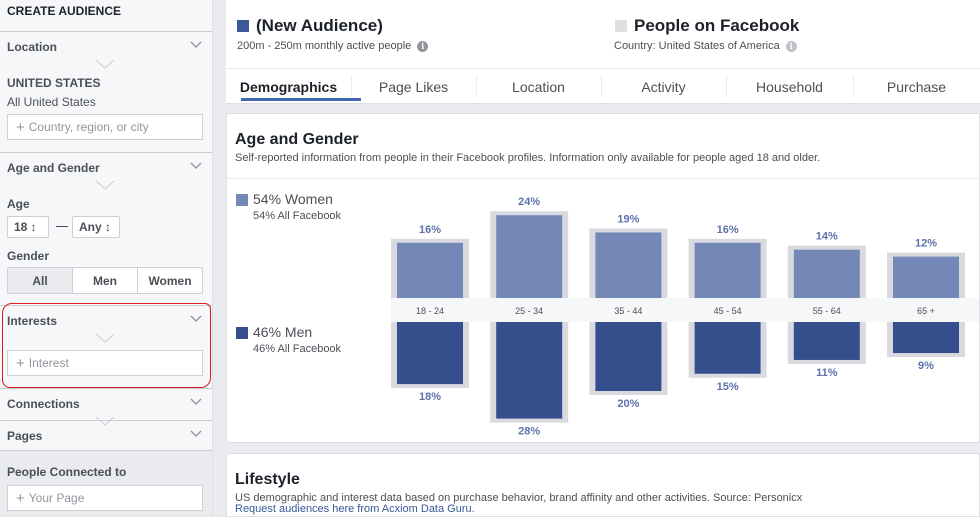  I want to click on women-value-label: 19%, so click(628, 219).